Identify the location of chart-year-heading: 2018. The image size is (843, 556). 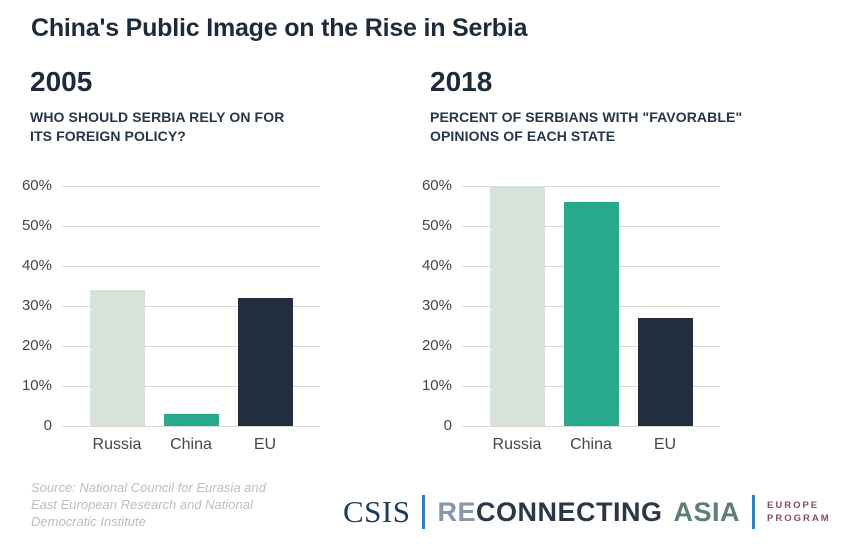
(461, 81).